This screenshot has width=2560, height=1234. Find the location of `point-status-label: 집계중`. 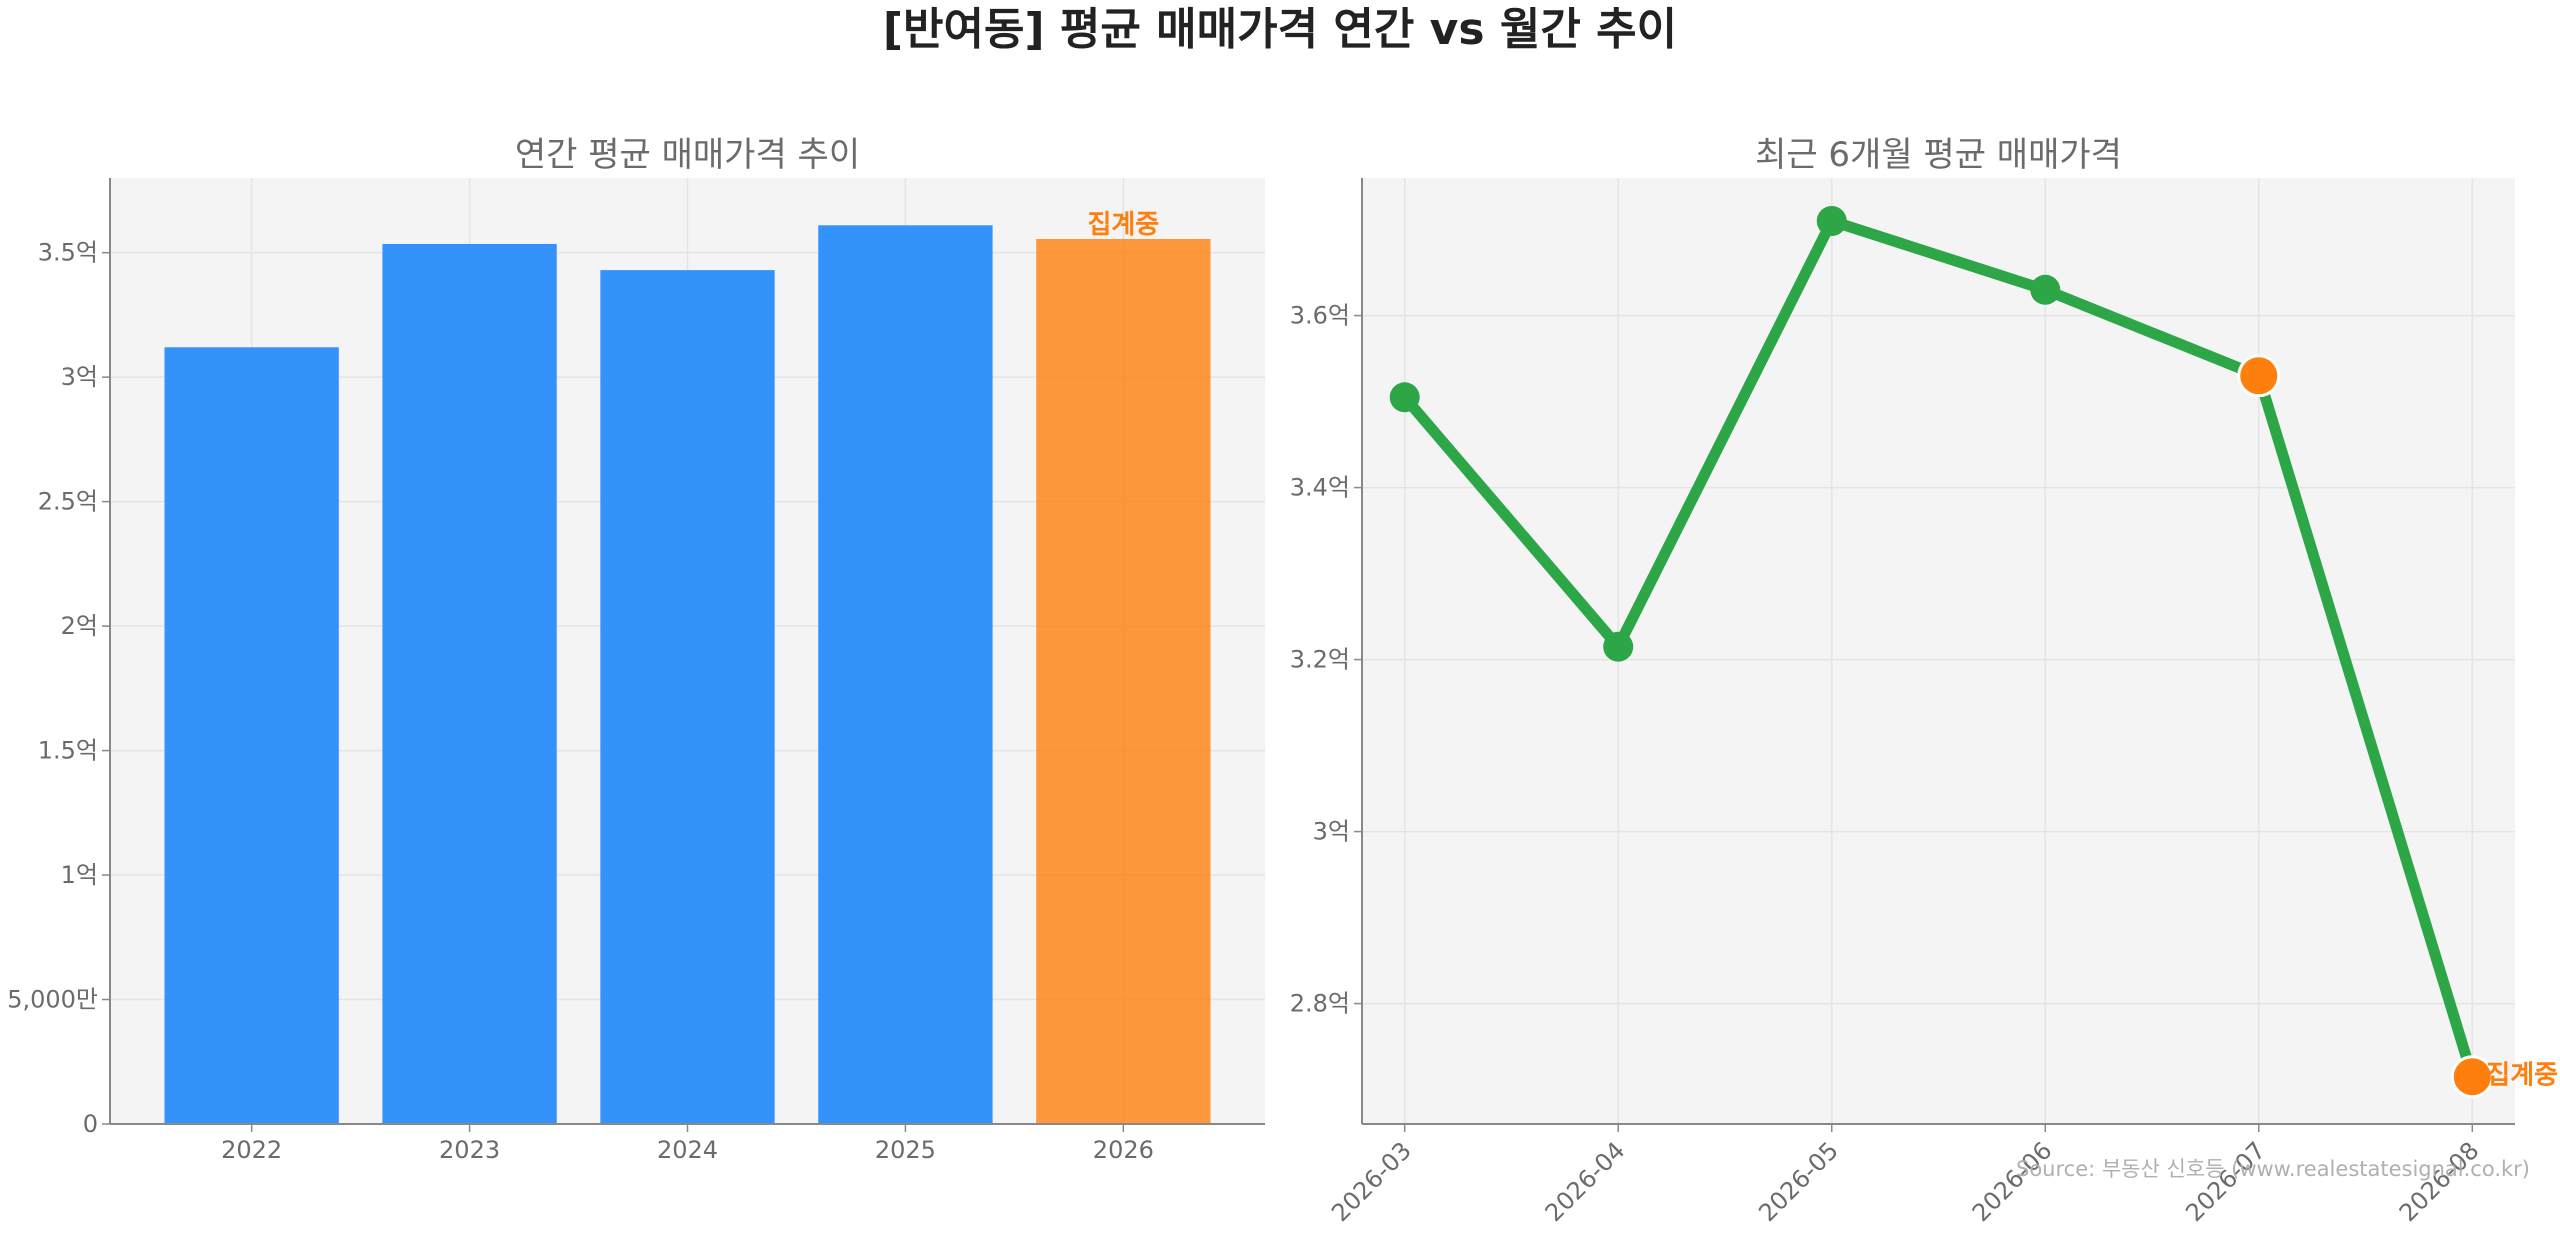

point-status-label: 집계중 is located at coordinates (2522, 1076).